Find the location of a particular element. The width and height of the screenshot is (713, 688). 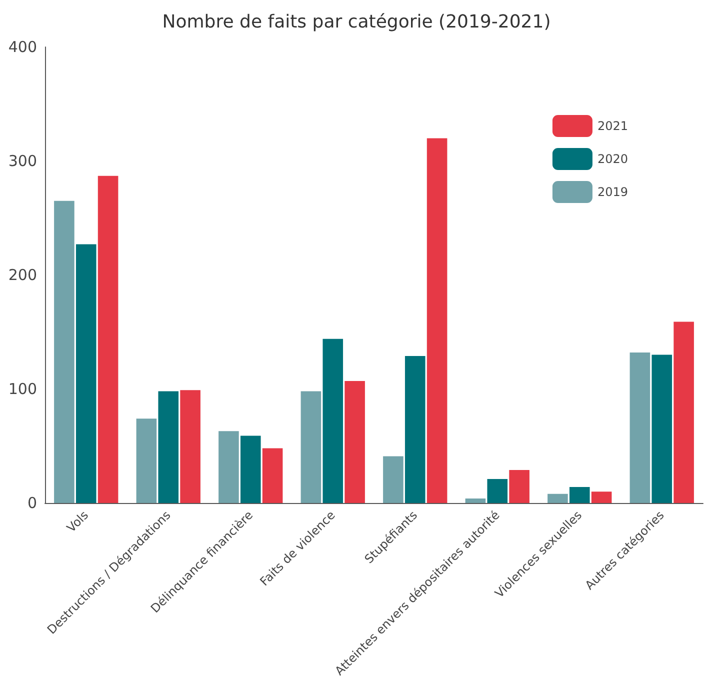

y-tick-label: 200 is located at coordinates (22, 275).